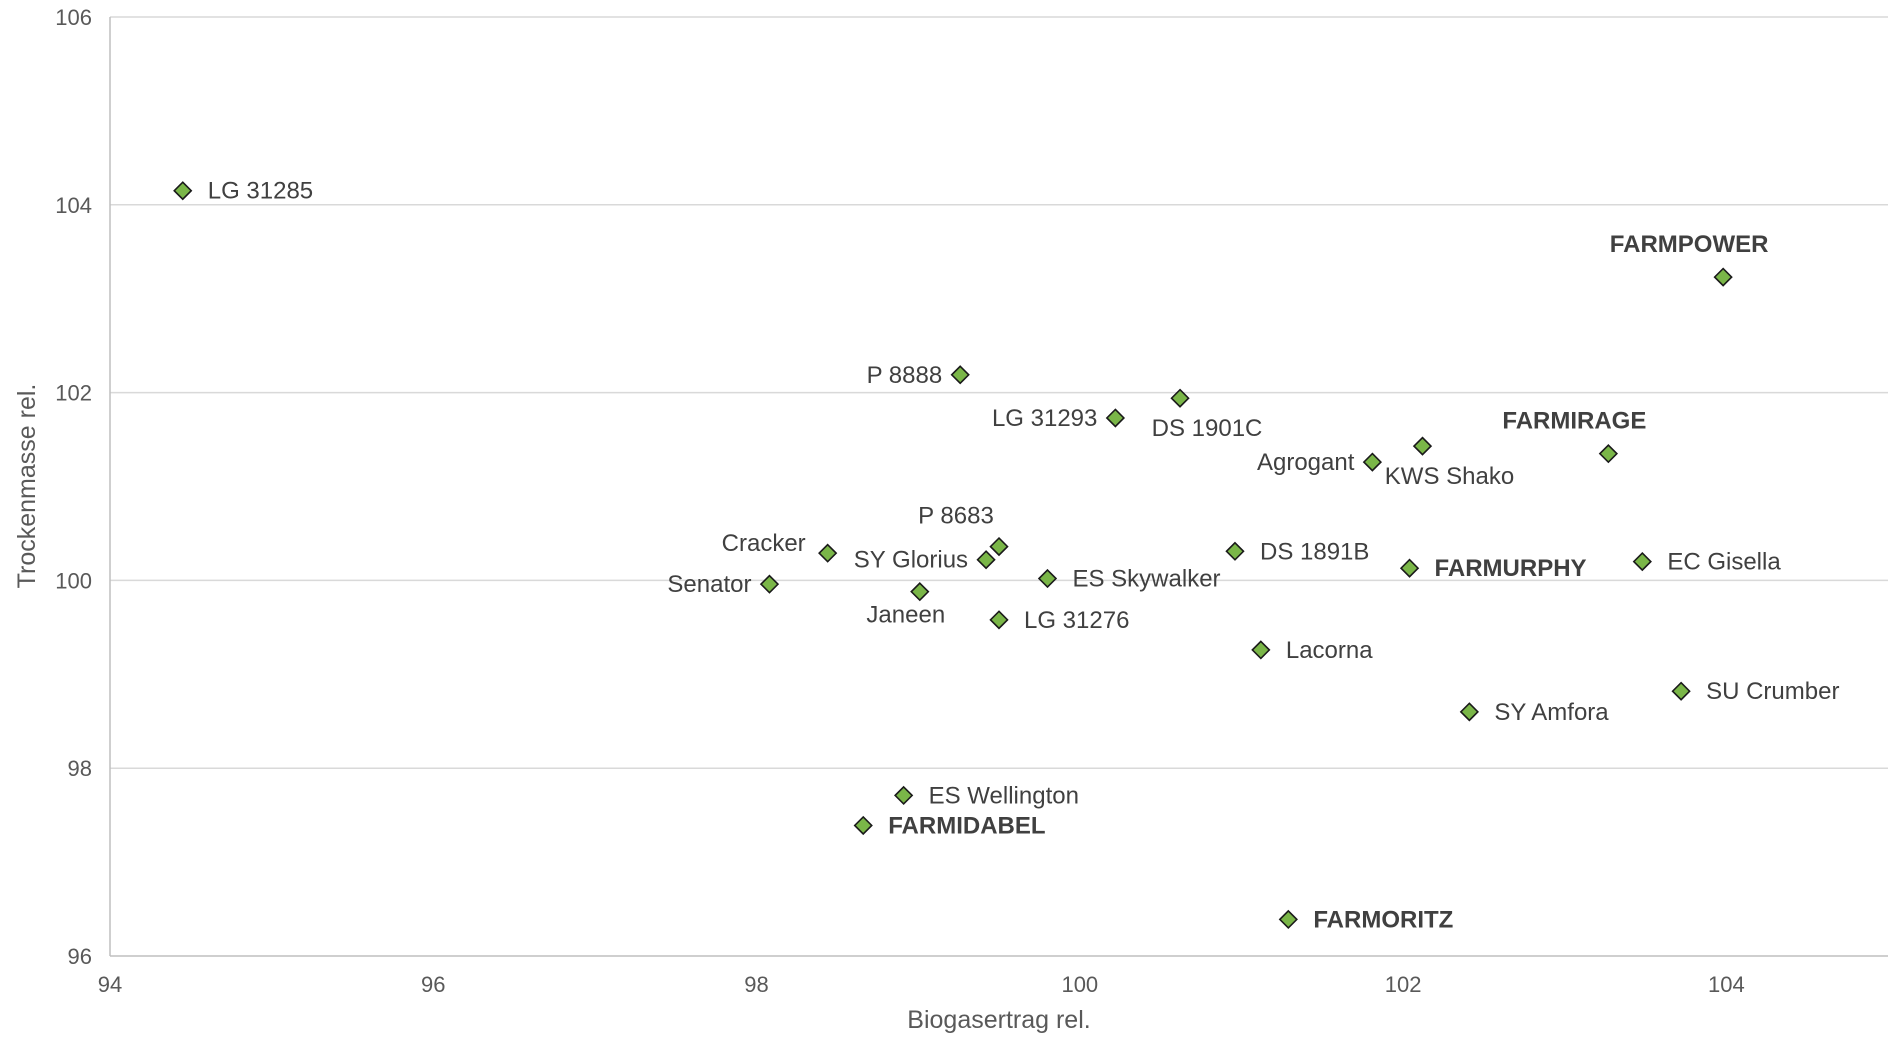  Describe the element at coordinates (1329, 650) in the screenshot. I see `point-label: Lacorna` at that location.